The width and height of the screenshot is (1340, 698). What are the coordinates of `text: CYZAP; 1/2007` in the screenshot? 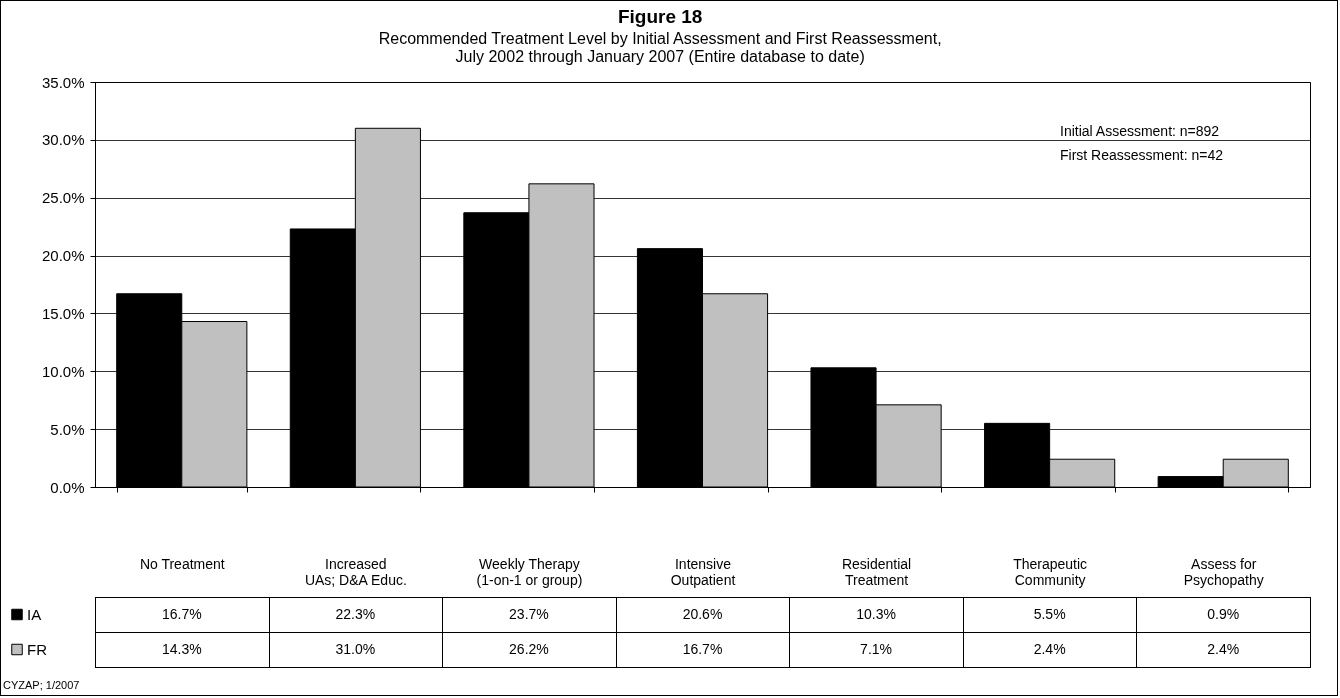 It's located at (41, 685).